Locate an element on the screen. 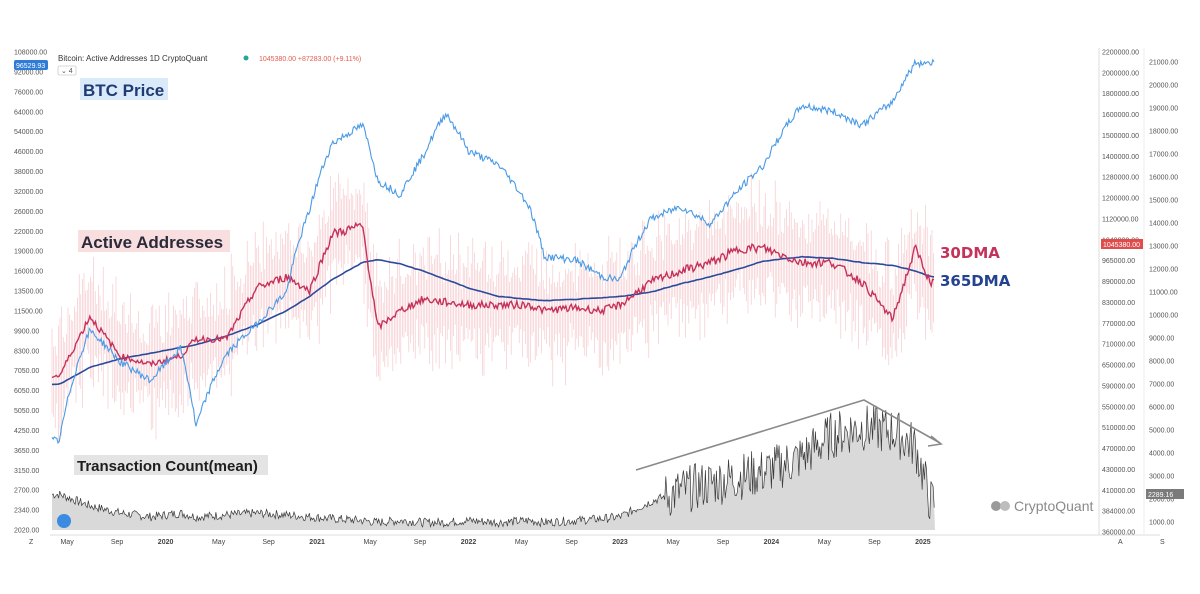 The height and width of the screenshot is (594, 1200). active-addresses-label-bg is located at coordinates (154, 241).